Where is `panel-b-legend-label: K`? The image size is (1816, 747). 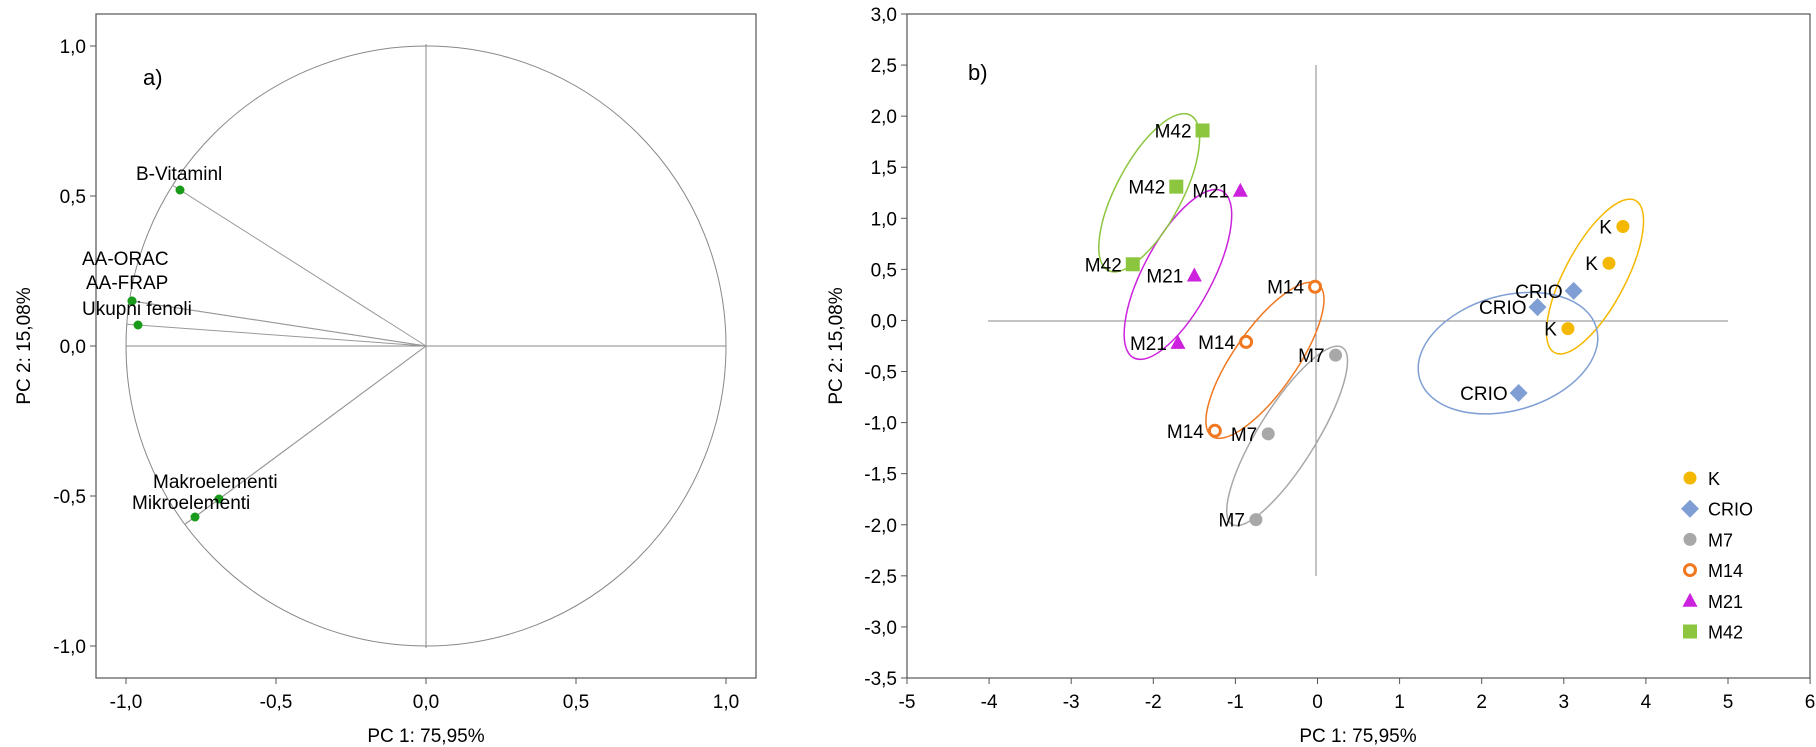
panel-b-legend-label: K is located at coordinates (1714, 479).